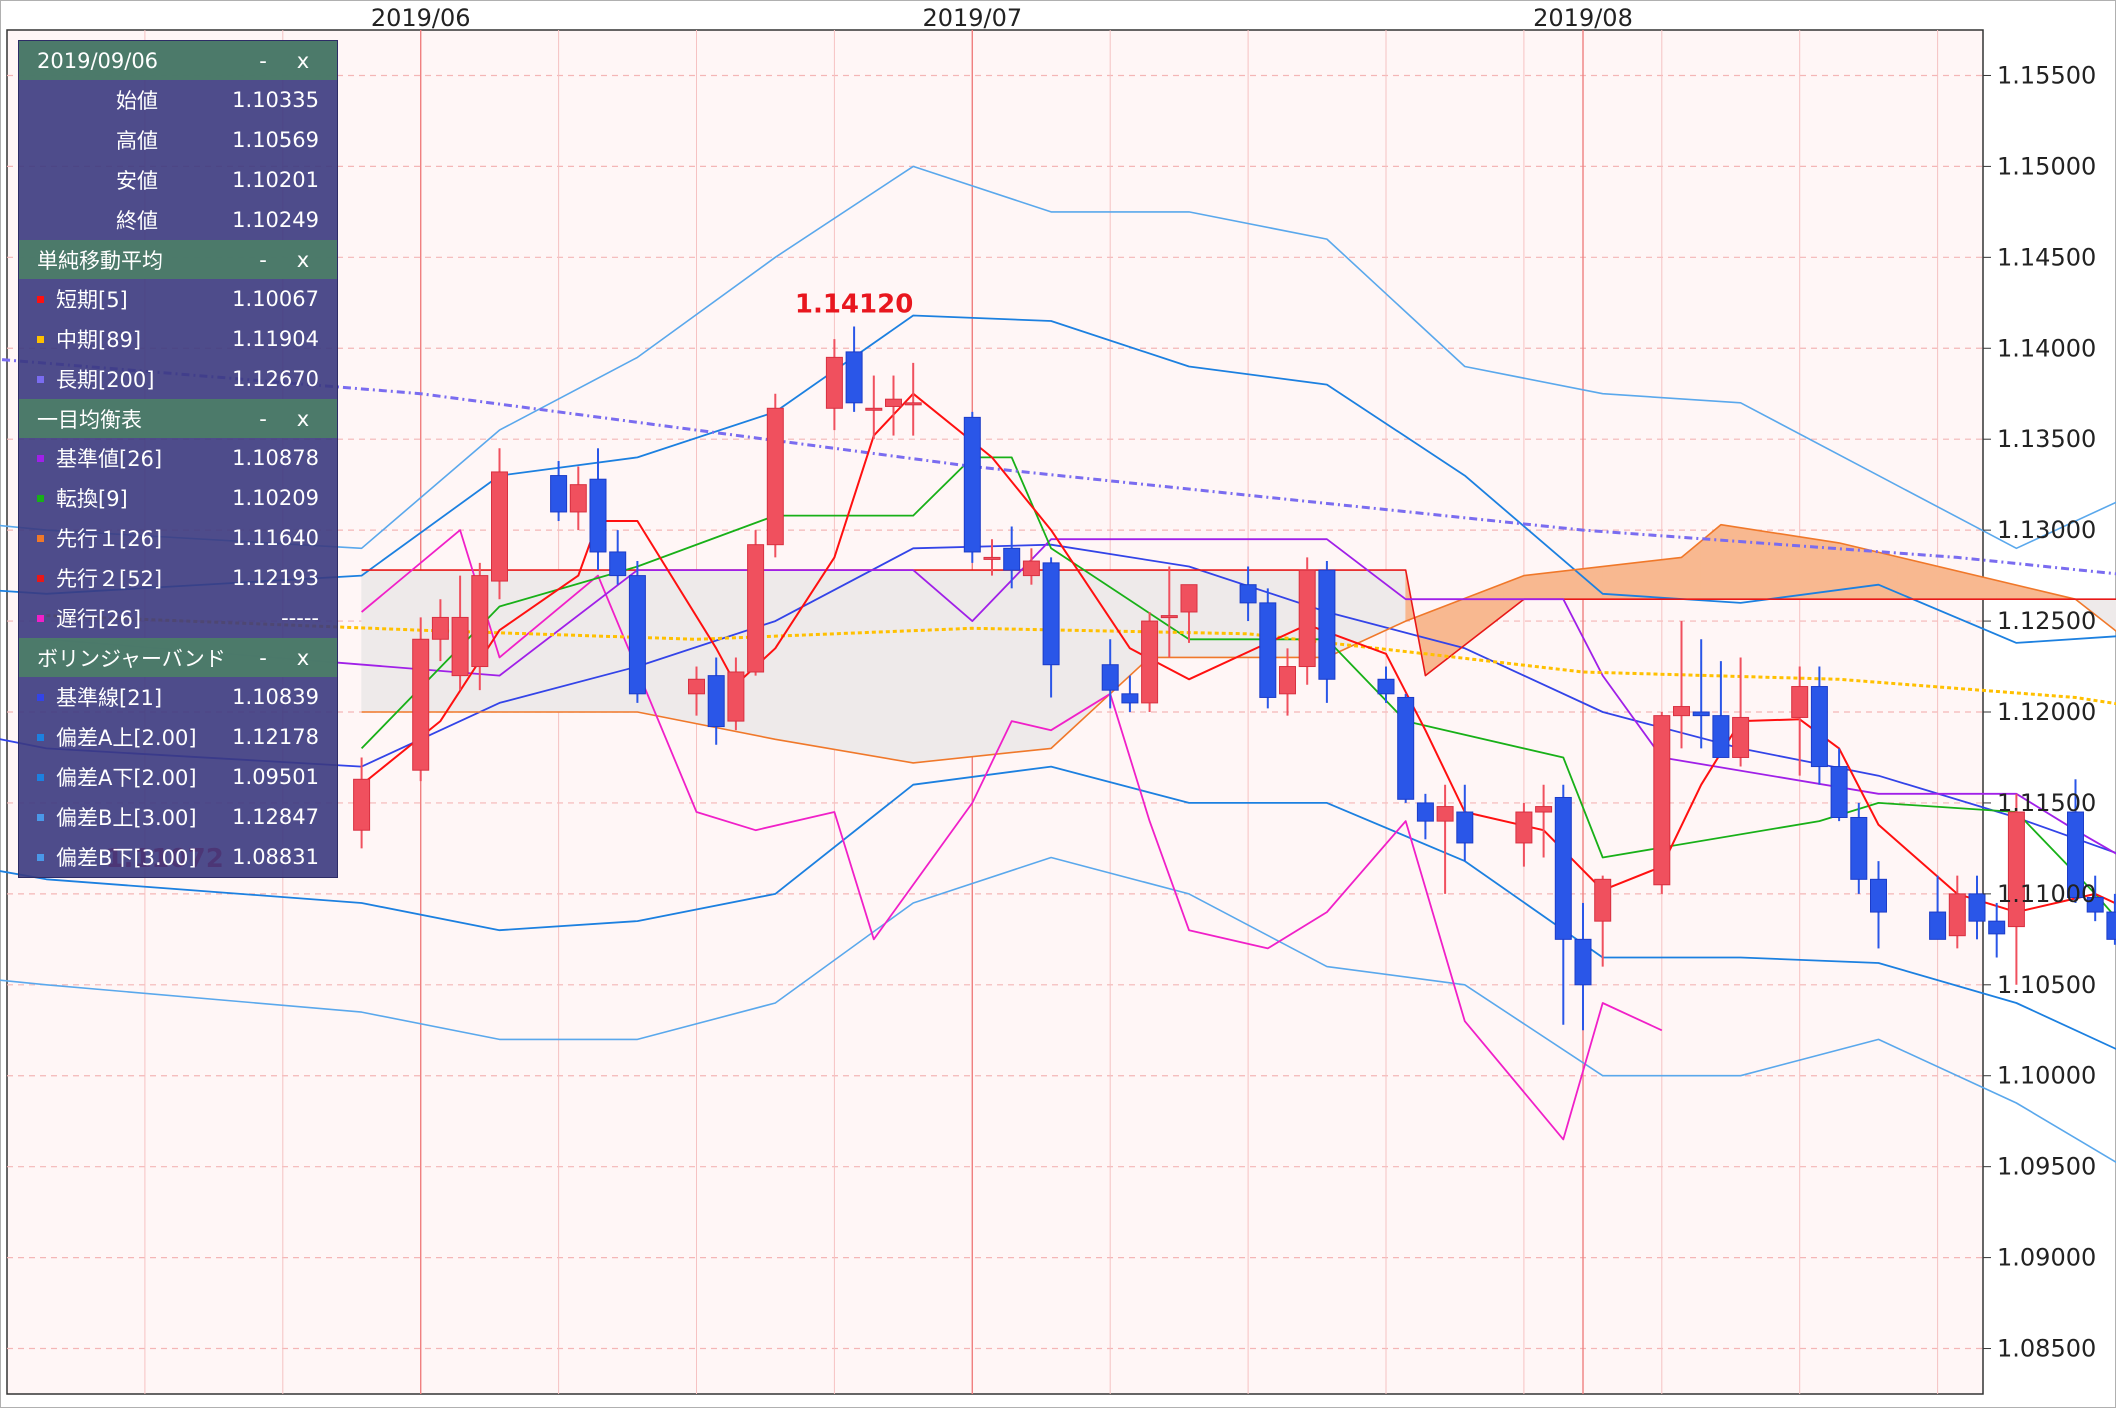 The height and width of the screenshot is (1408, 2116). I want to click on x-tick-label: 2019/08, so click(1583, 18).